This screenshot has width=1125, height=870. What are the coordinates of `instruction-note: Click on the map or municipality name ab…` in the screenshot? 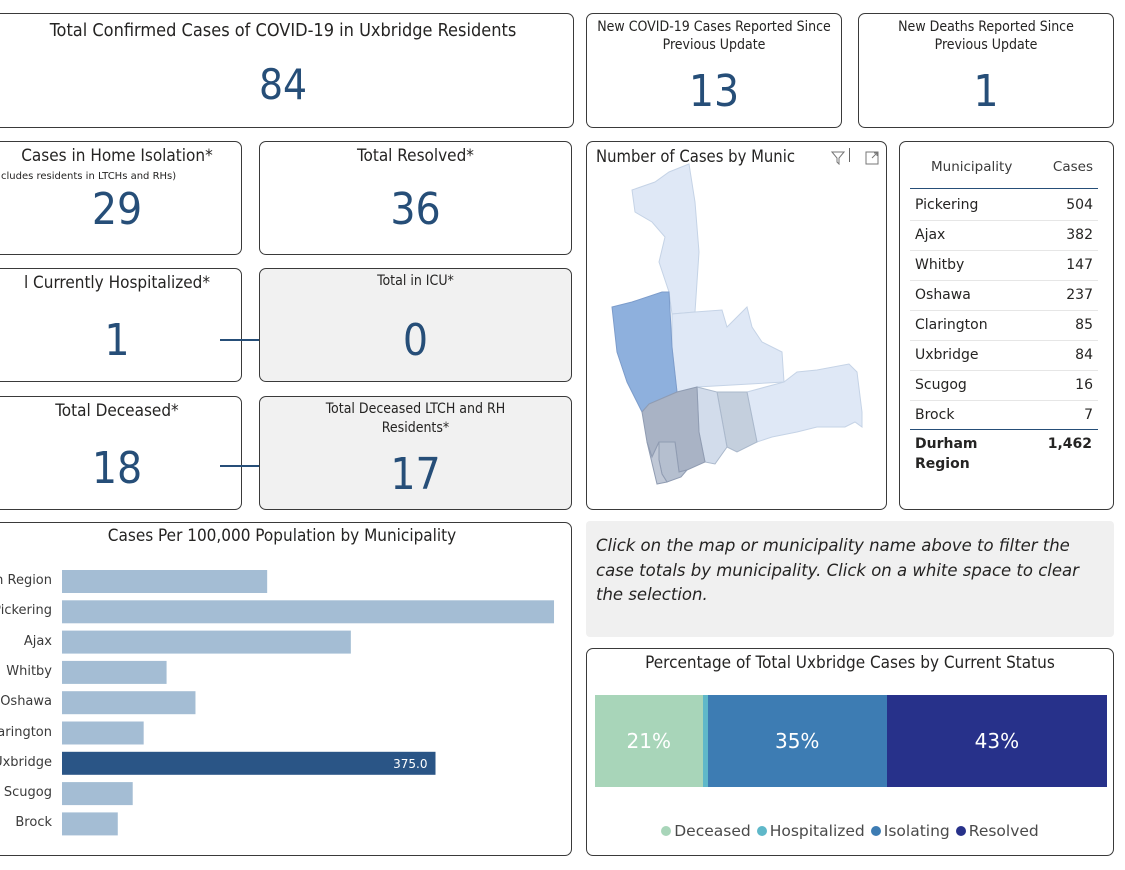 It's located at (850, 579).